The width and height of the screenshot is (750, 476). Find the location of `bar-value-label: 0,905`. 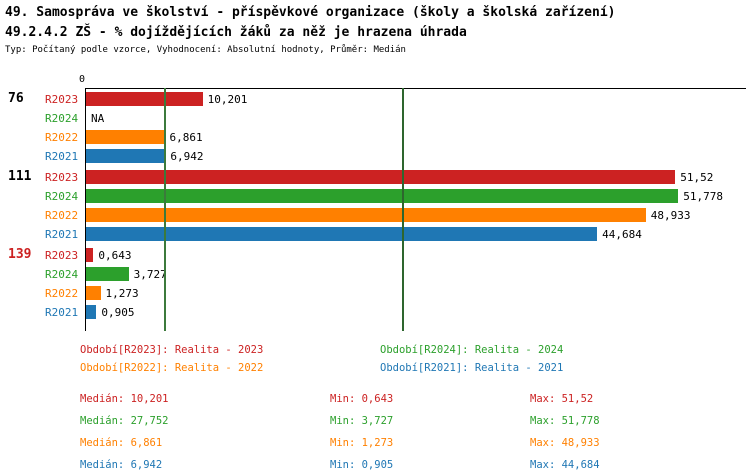

bar-value-label: 0,905 is located at coordinates (118, 312).